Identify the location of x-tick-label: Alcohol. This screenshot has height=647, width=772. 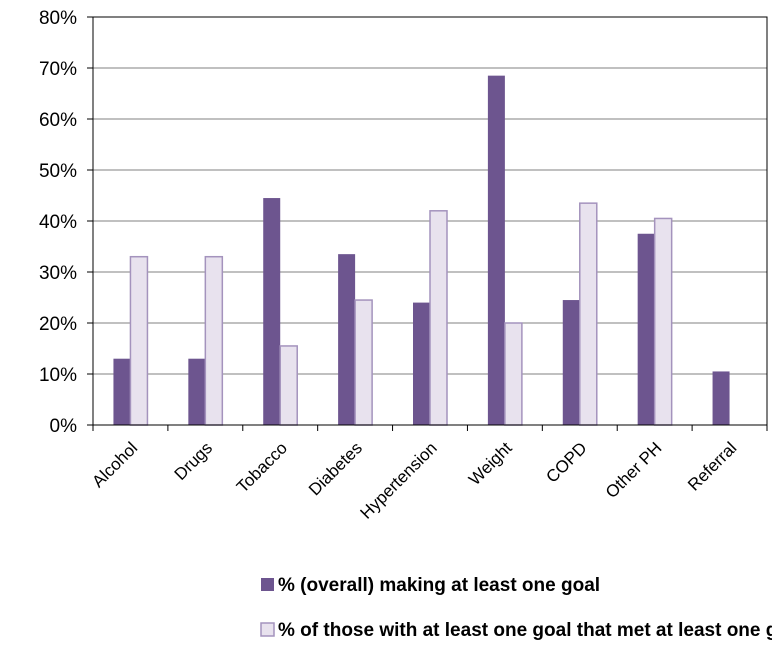
(114, 464).